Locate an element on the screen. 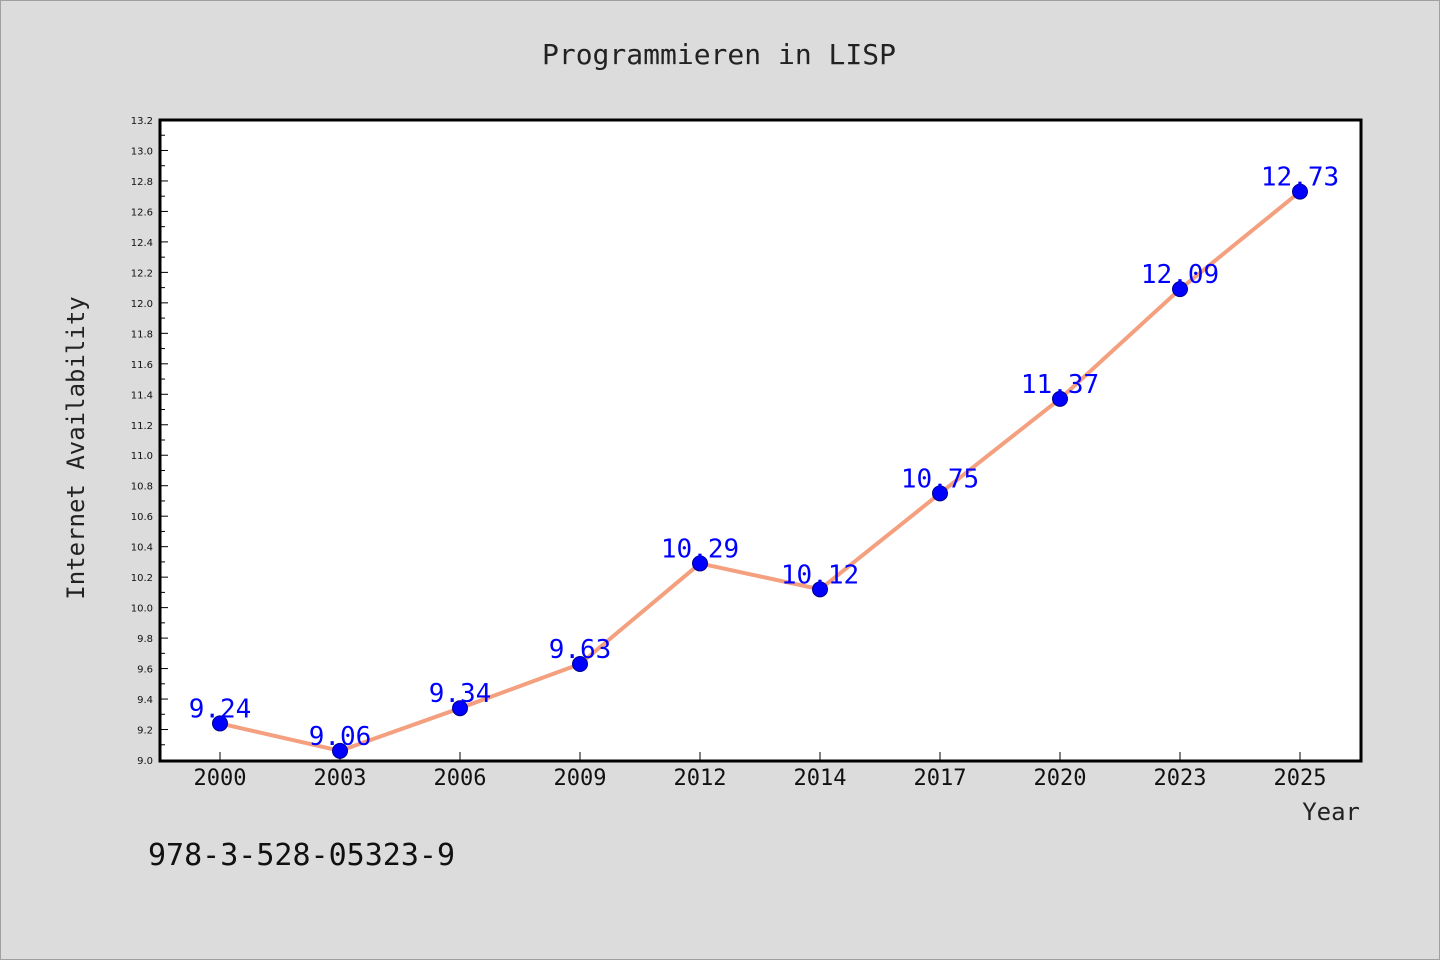  x-tick-label: 2006 is located at coordinates (460, 778).